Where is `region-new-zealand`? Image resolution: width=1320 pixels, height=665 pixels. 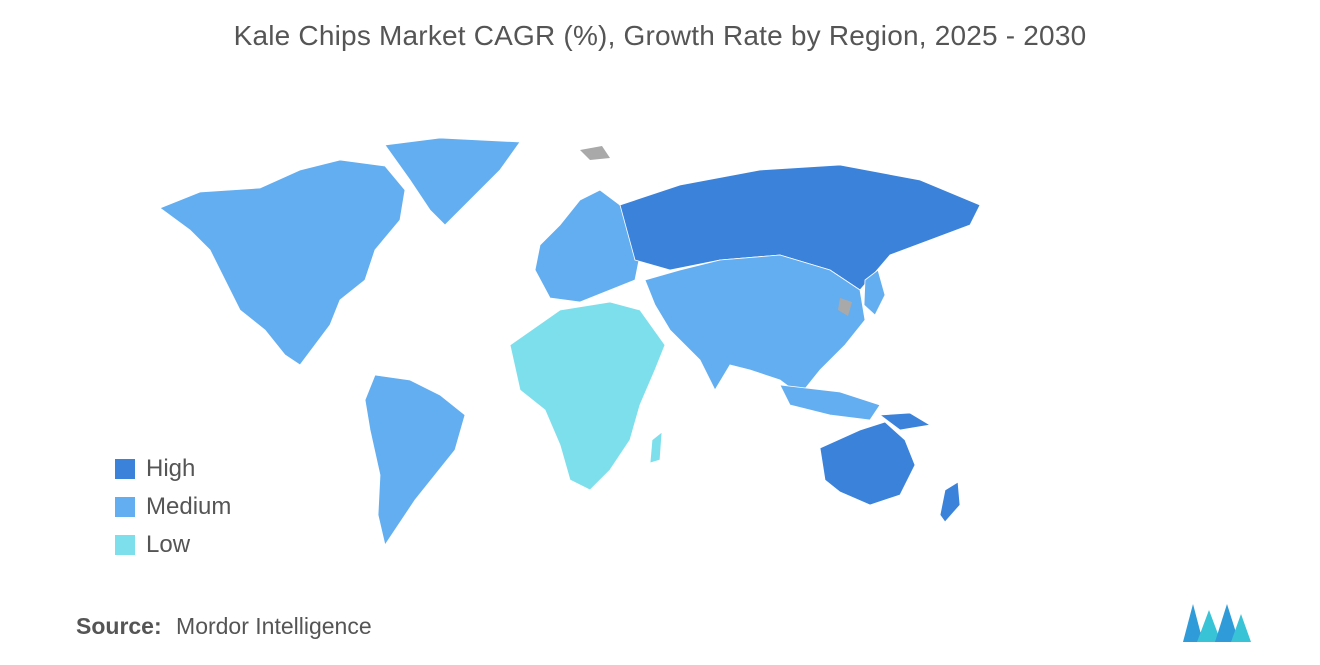 region-new-zealand is located at coordinates (950, 502).